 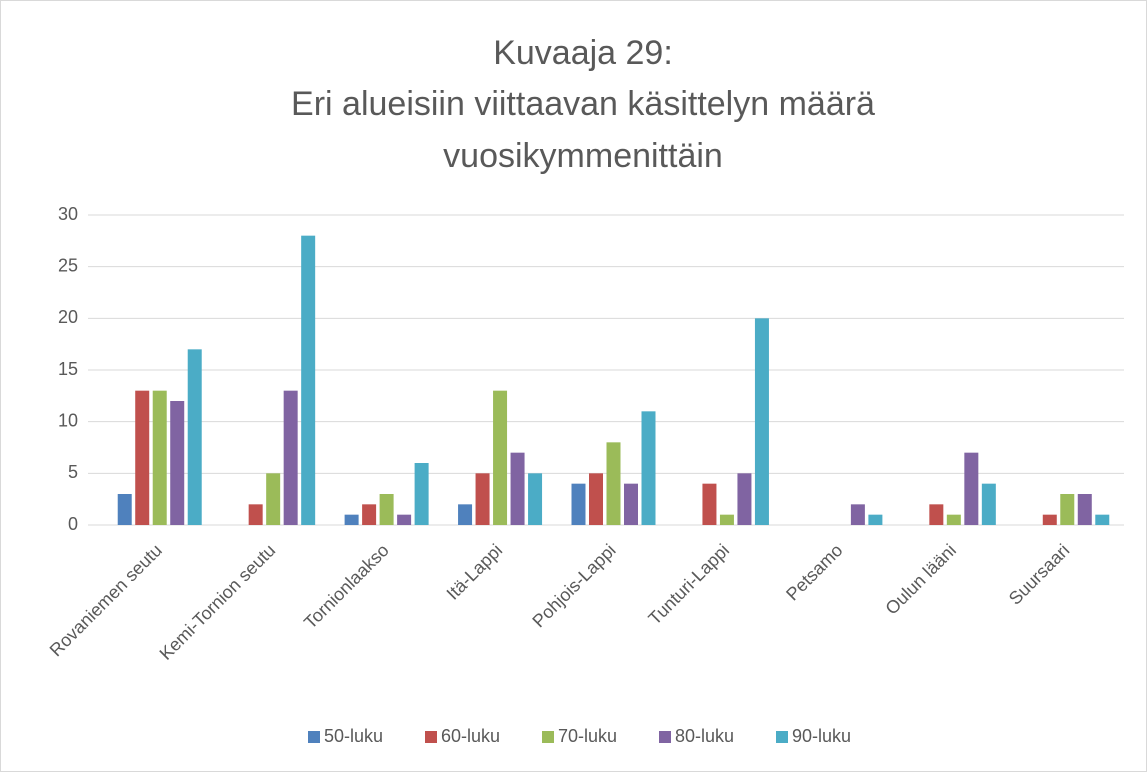 I want to click on chart-title: Kuvaaja 29:, so click(x=583, y=53).